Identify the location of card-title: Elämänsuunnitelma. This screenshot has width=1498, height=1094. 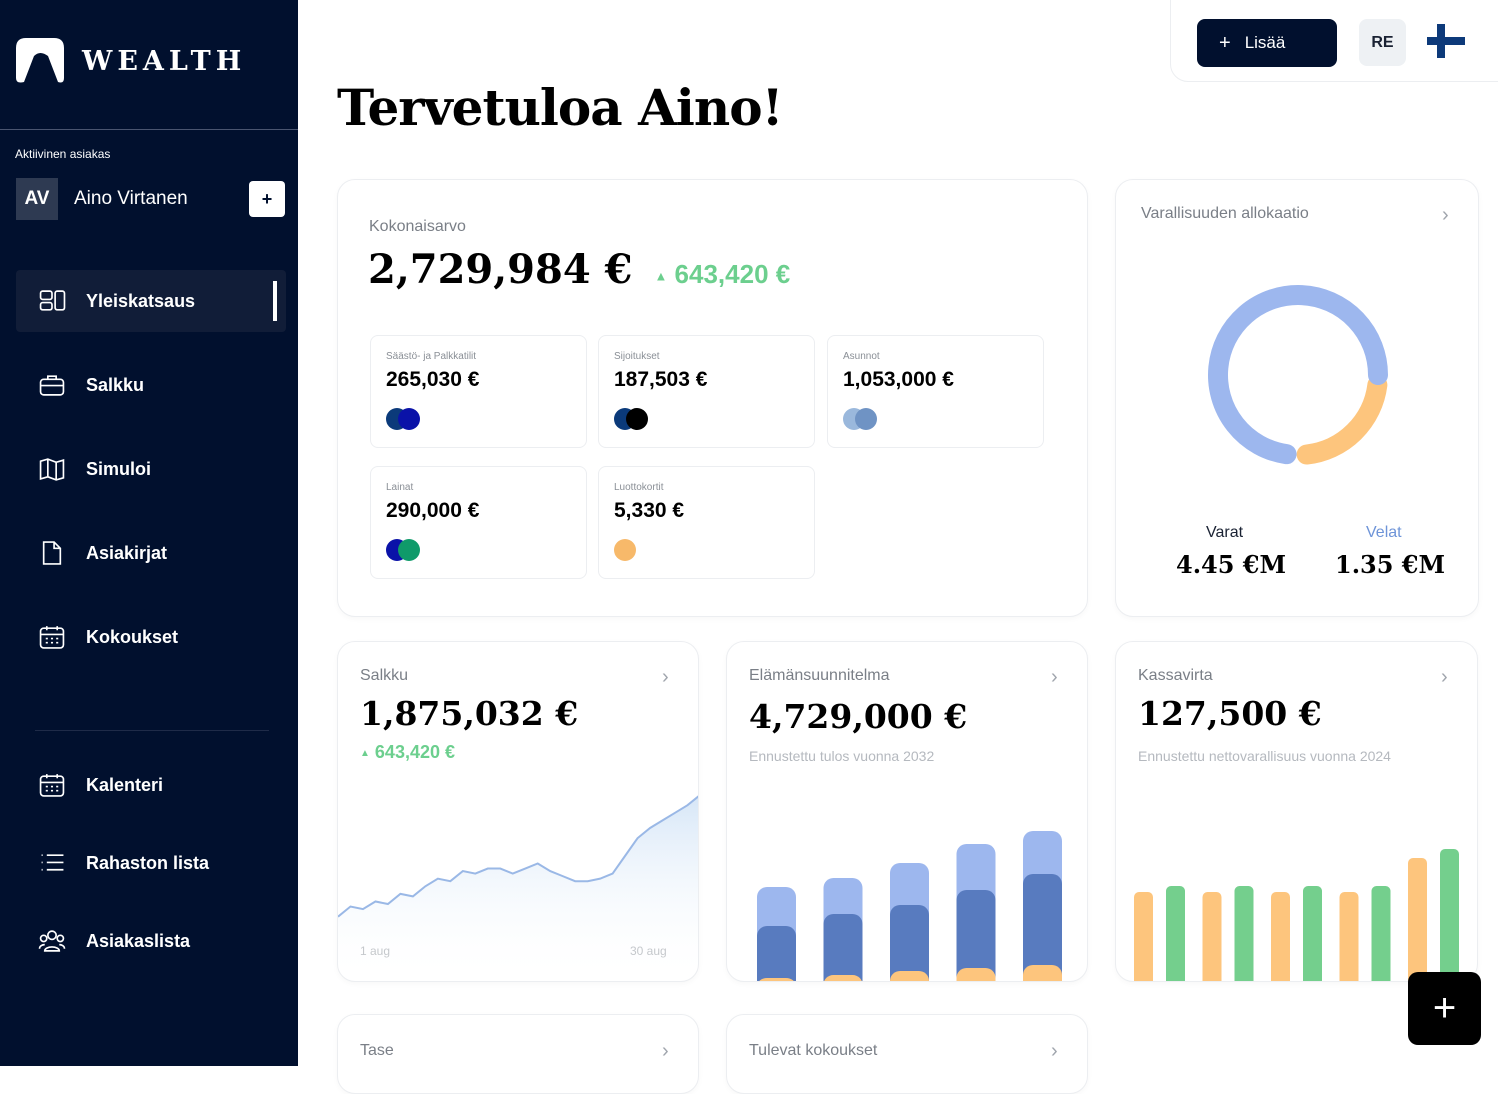
(819, 675).